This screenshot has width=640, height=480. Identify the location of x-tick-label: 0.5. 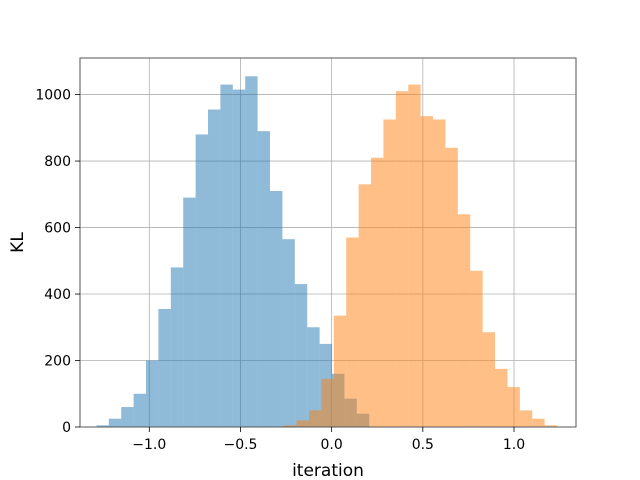
(423, 445).